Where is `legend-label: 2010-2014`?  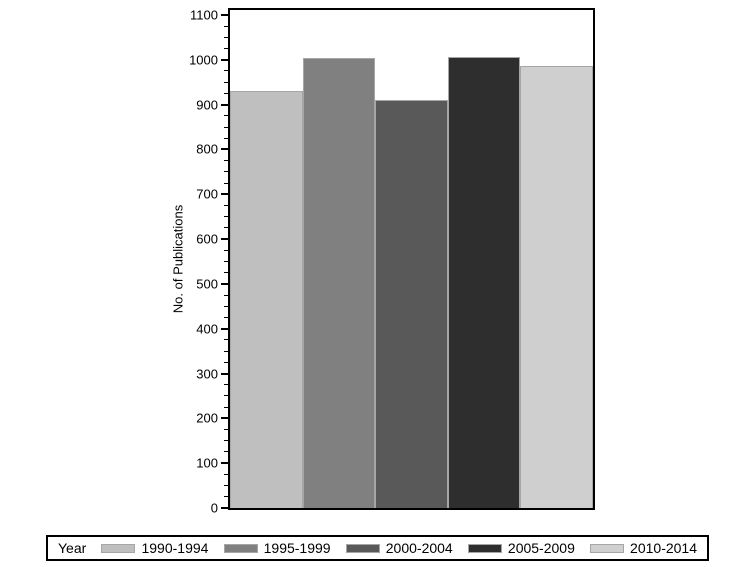
legend-label: 2010-2014 is located at coordinates (663, 548).